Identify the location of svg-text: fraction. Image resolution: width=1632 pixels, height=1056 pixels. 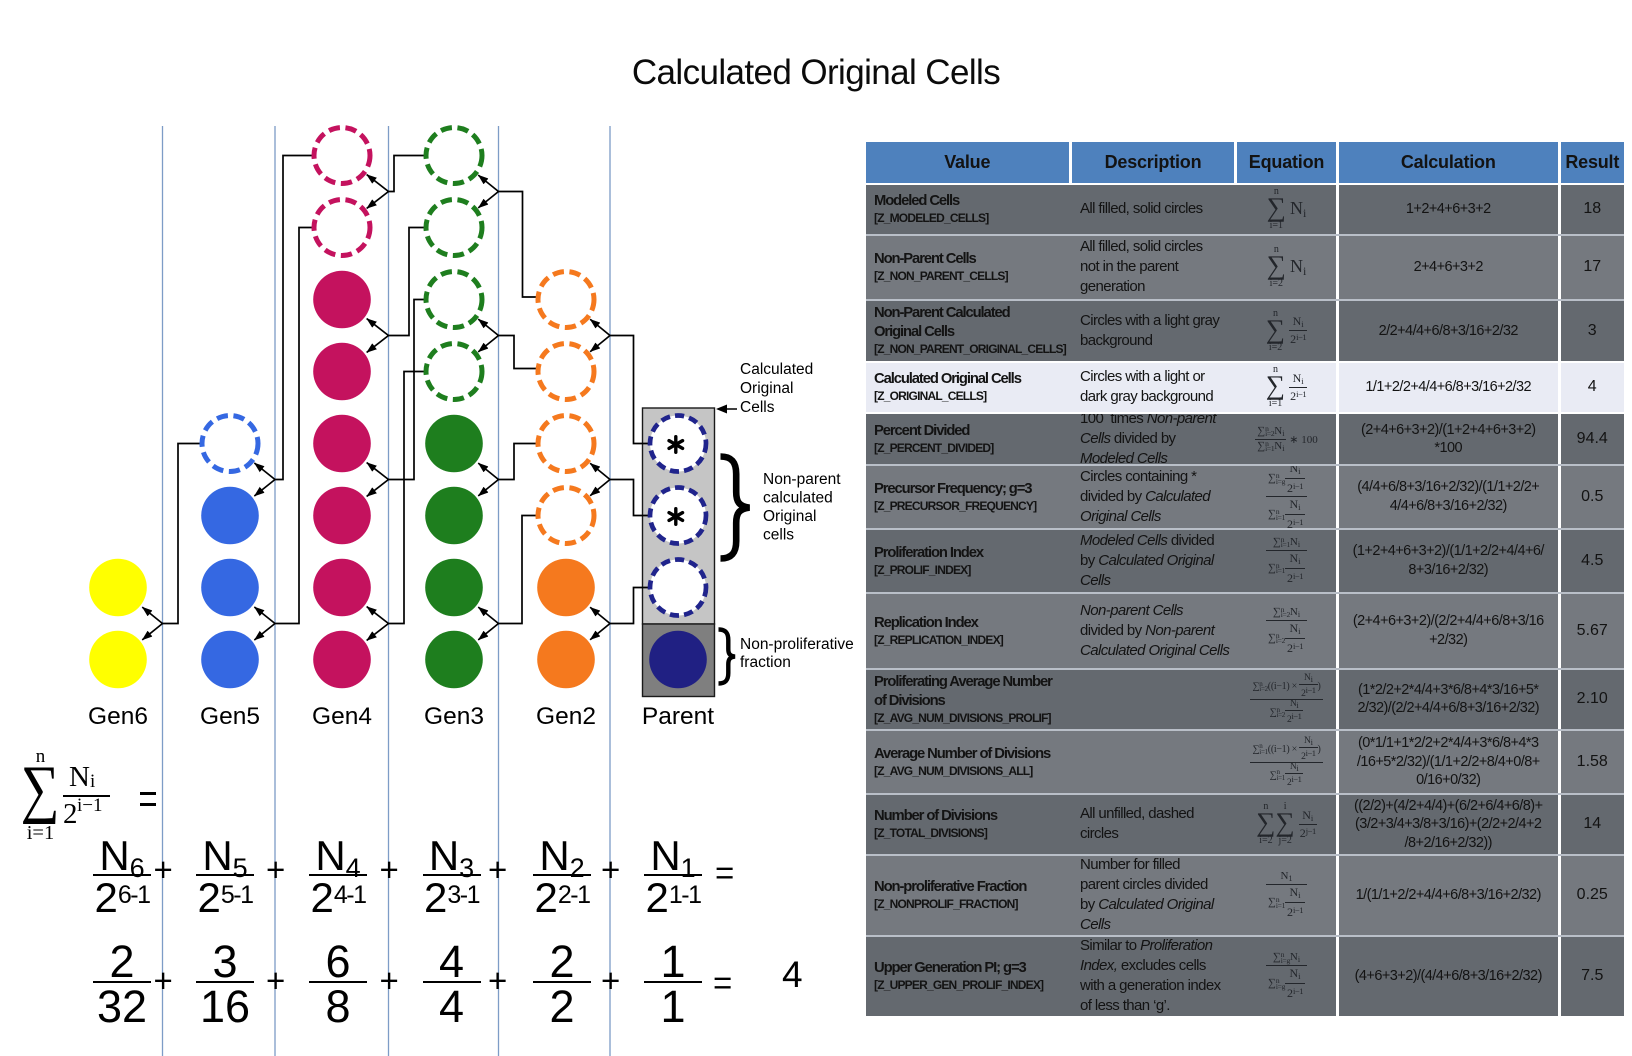
(765, 662).